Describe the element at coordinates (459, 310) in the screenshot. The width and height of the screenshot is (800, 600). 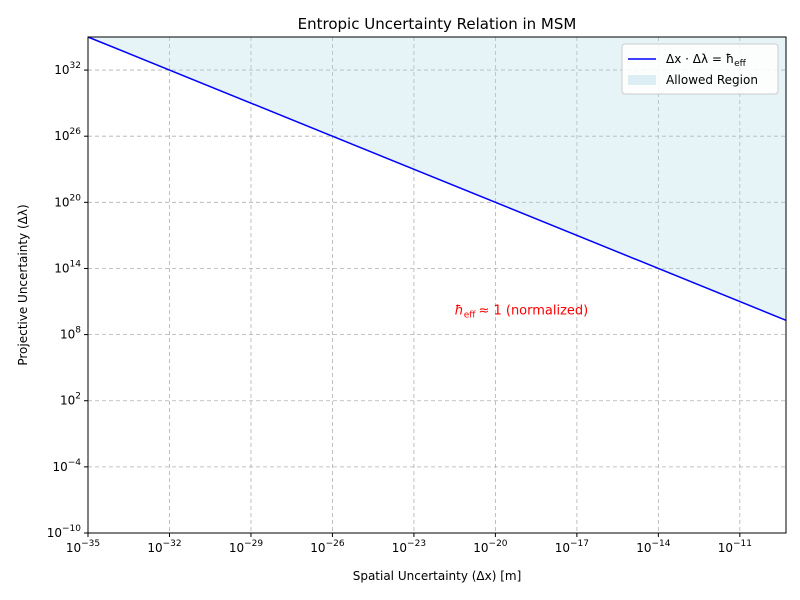
I see `annotation-symbol: ħ` at that location.